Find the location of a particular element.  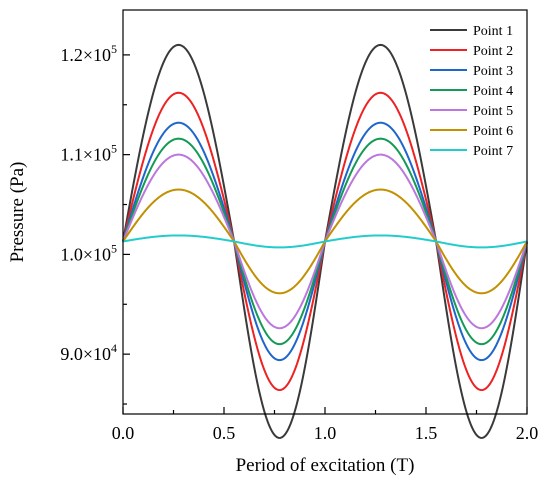

legend-label-point-7: Point 7 is located at coordinates (493, 151).